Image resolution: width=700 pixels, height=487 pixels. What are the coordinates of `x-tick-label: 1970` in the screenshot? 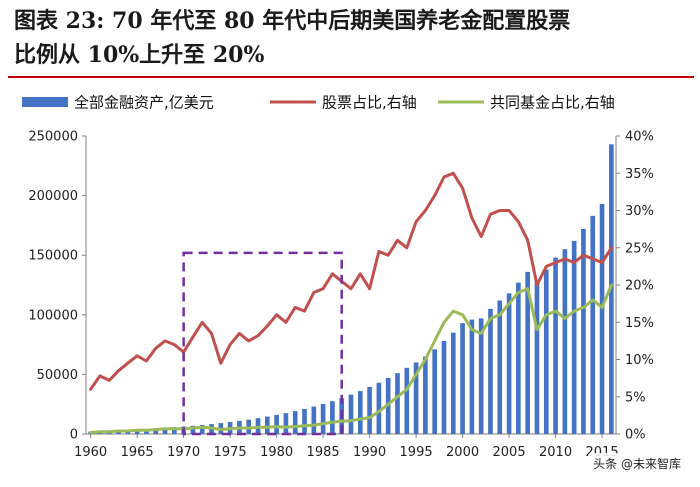 It's located at (183, 452).